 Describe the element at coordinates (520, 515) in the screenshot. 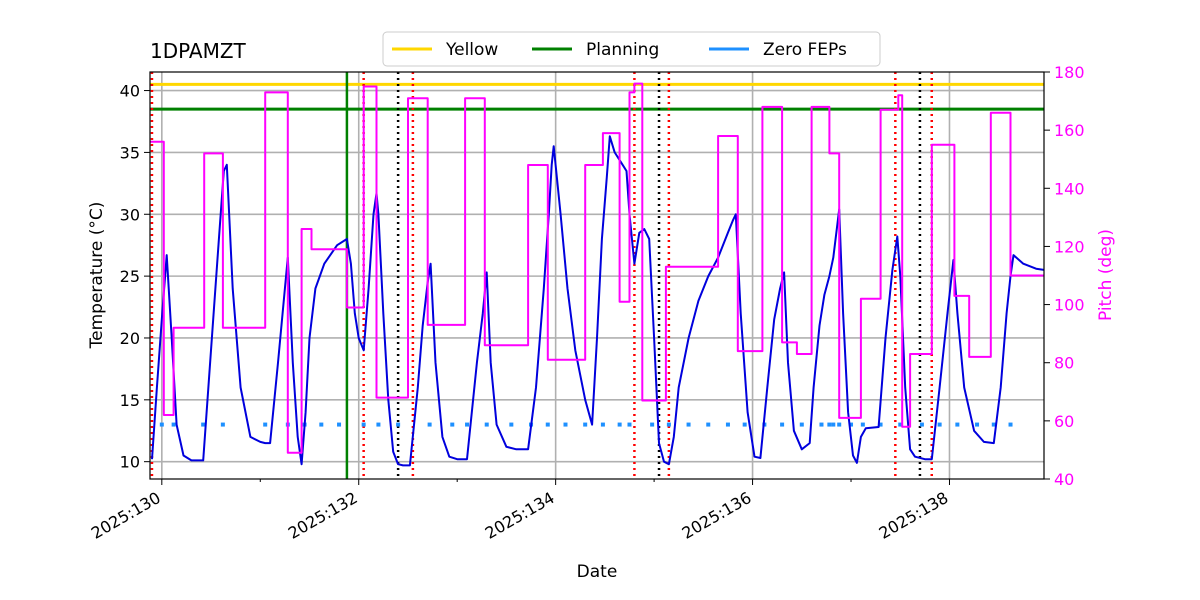

I see `x-tick-label: 2025:134` at that location.